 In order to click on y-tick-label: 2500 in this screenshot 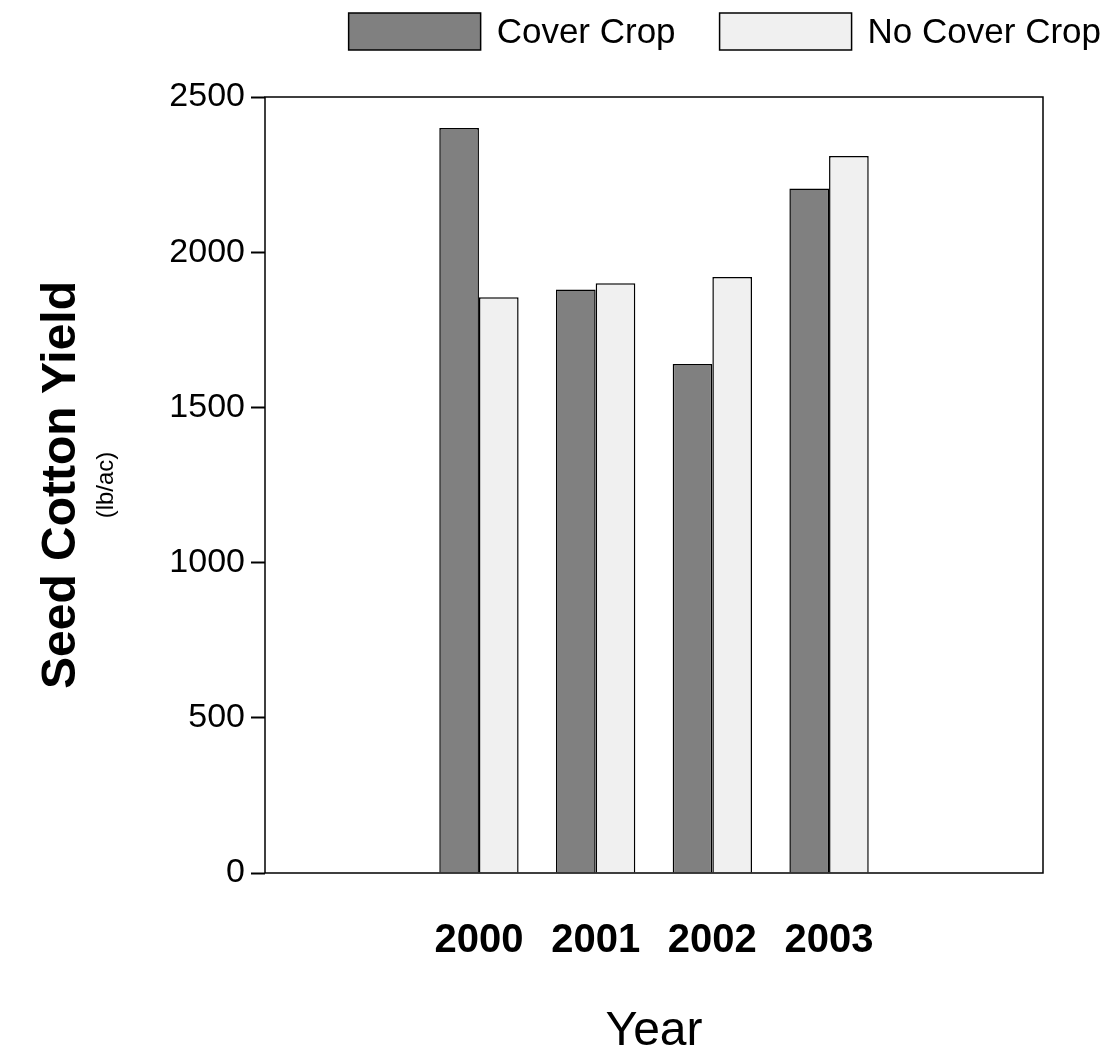, I will do `click(207, 94)`.